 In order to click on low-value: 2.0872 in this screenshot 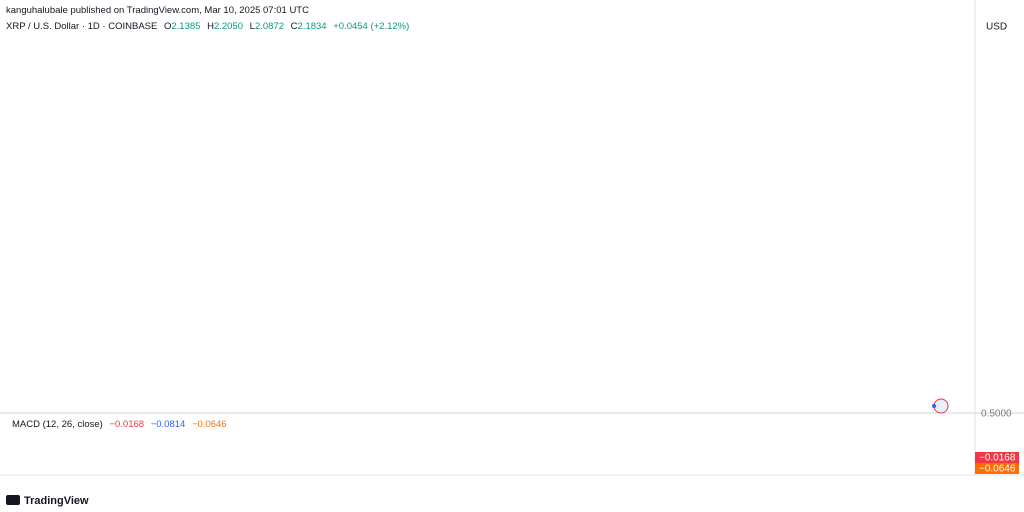, I will do `click(269, 26)`.